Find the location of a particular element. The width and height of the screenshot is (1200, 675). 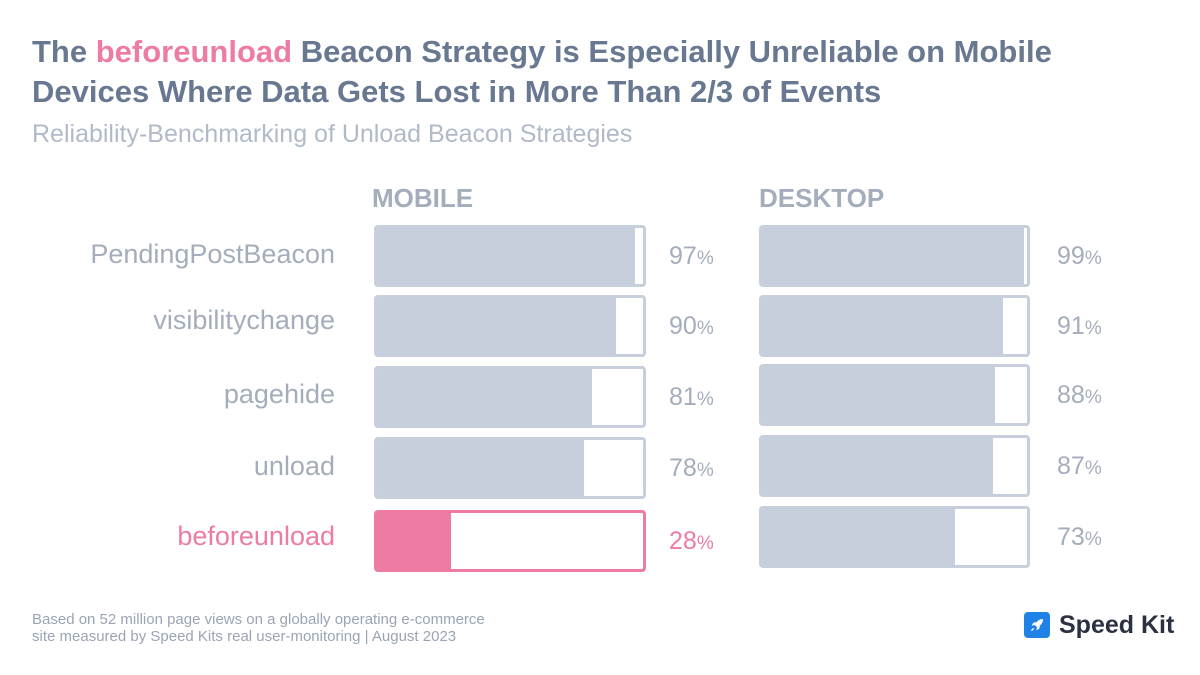

data-label: 87% is located at coordinates (1079, 466).